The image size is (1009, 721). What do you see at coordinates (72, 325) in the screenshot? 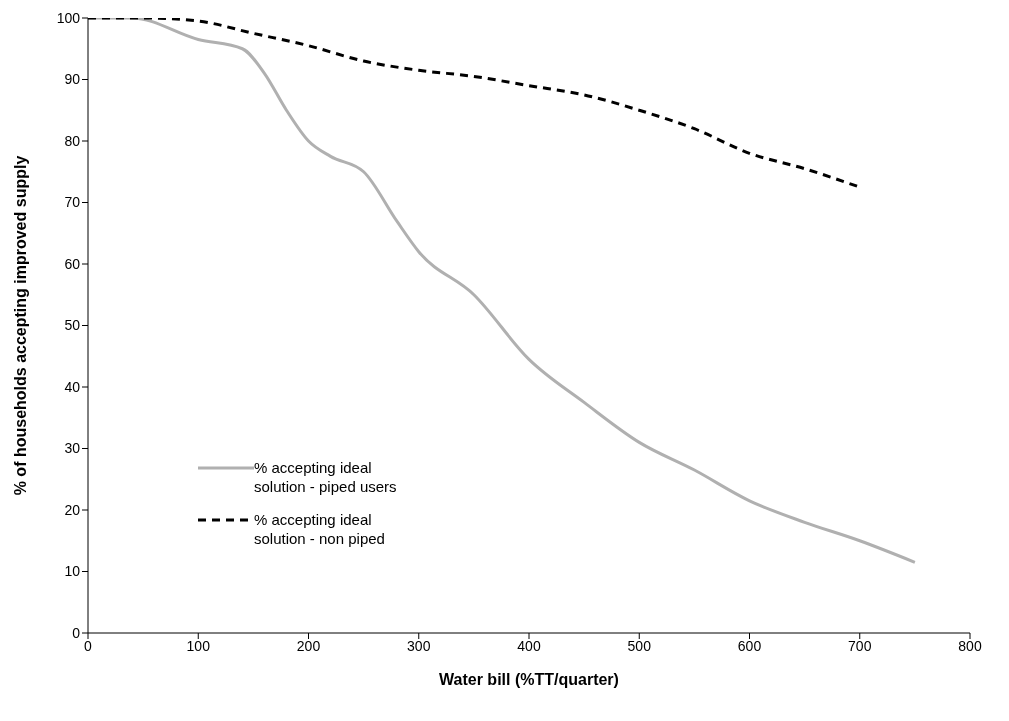
I see `y-tick-label: 50` at bounding box center [72, 325].